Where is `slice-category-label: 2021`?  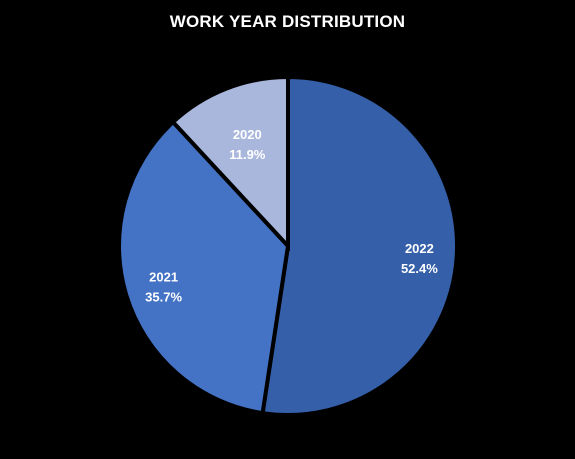 slice-category-label: 2021 is located at coordinates (163, 276).